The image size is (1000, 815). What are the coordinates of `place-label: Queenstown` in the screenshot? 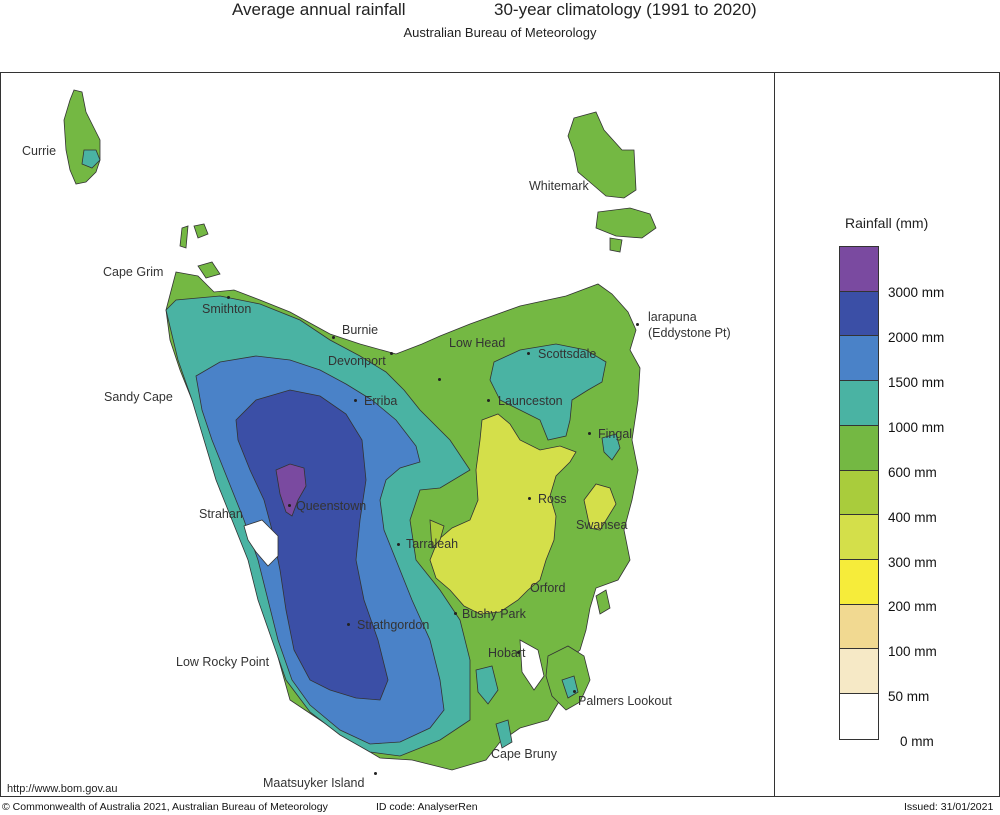 It's located at (331, 506).